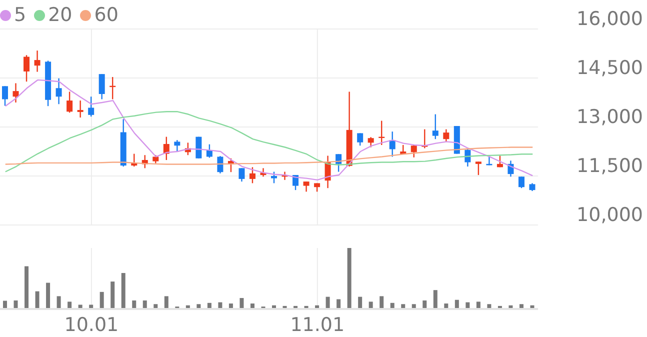  I want to click on y-tick-label: 16,000, so click(609, 19).